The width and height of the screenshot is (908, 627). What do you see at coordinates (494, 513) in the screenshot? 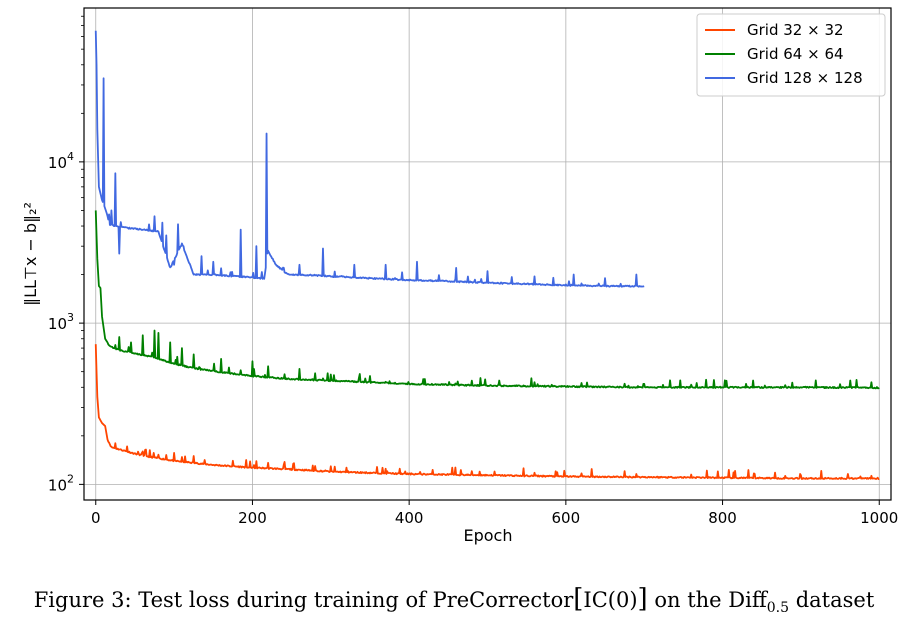
I see `x-ticks: 0 200 400 600 800 1000` at bounding box center [494, 513].